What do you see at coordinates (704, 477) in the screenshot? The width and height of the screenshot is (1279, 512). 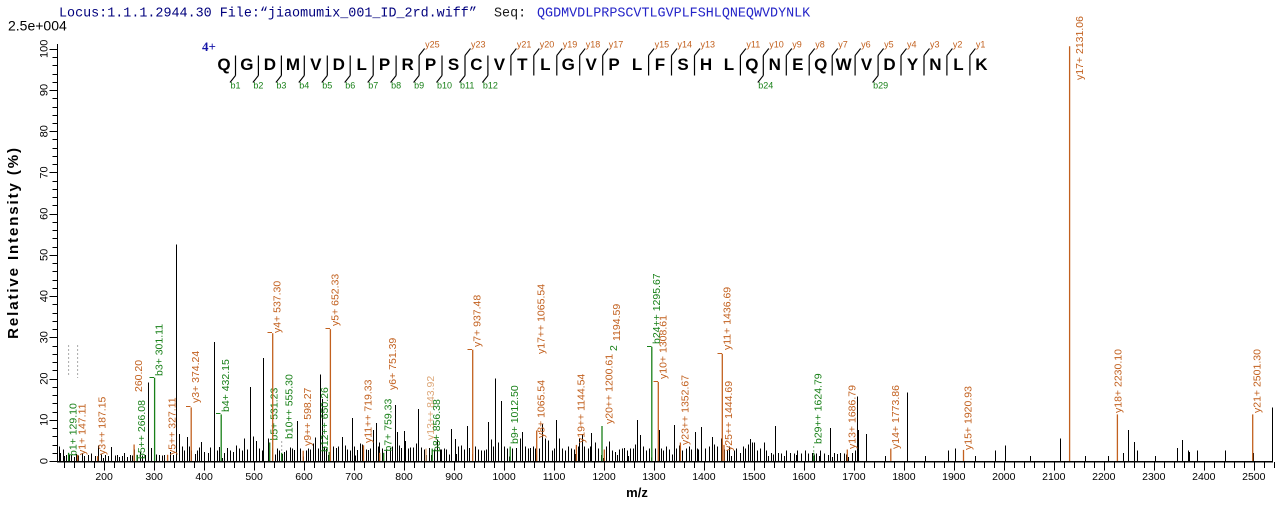 I see `svg-text: 1400` at bounding box center [704, 477].